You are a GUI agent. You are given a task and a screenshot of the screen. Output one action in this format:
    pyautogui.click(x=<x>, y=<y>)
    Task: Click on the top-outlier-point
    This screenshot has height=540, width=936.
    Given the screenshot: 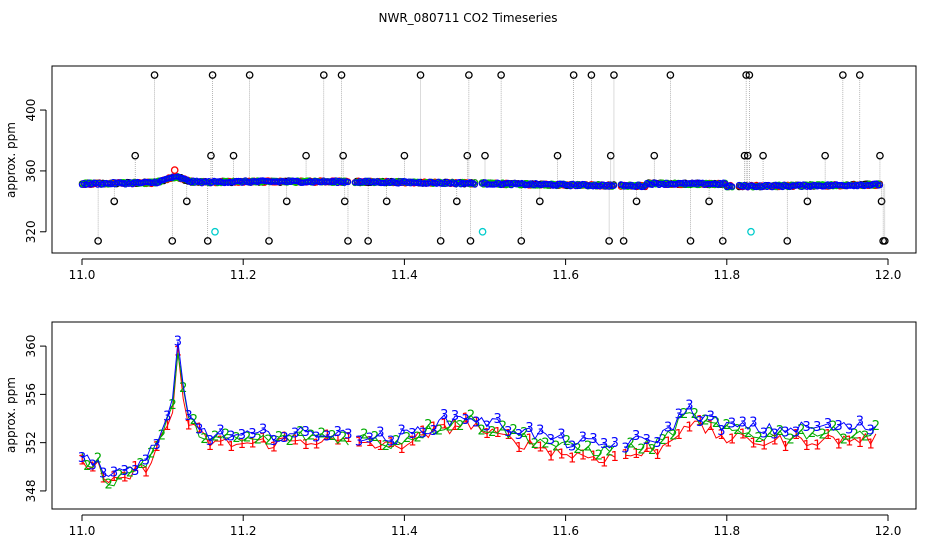 What is the action you would take?
    pyautogui.click(x=174, y=170)
    